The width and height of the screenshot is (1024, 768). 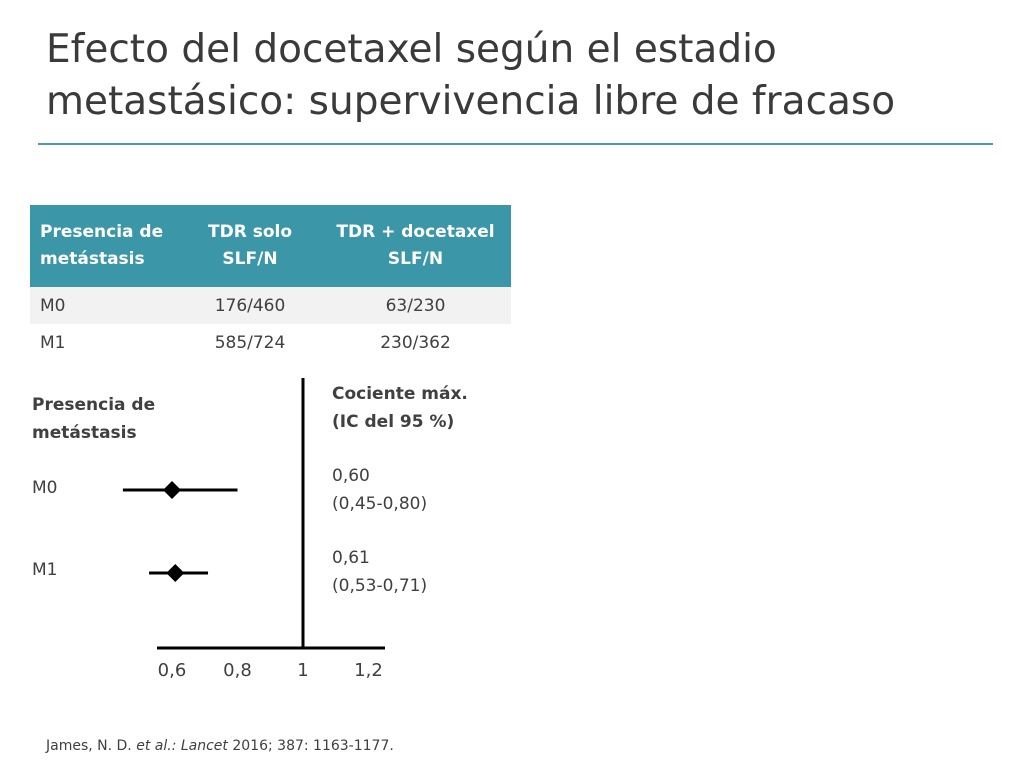 What do you see at coordinates (310, 746) in the screenshot?
I see `reference-details: 2016; 387: 1163-1177.` at bounding box center [310, 746].